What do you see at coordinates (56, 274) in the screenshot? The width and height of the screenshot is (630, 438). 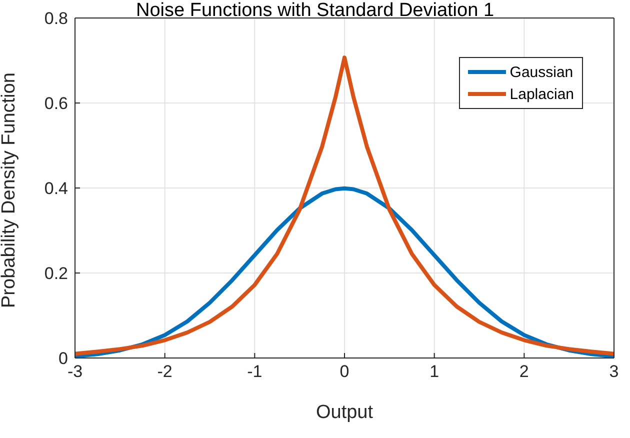 I see `y-tick-label: 0.2` at bounding box center [56, 274].